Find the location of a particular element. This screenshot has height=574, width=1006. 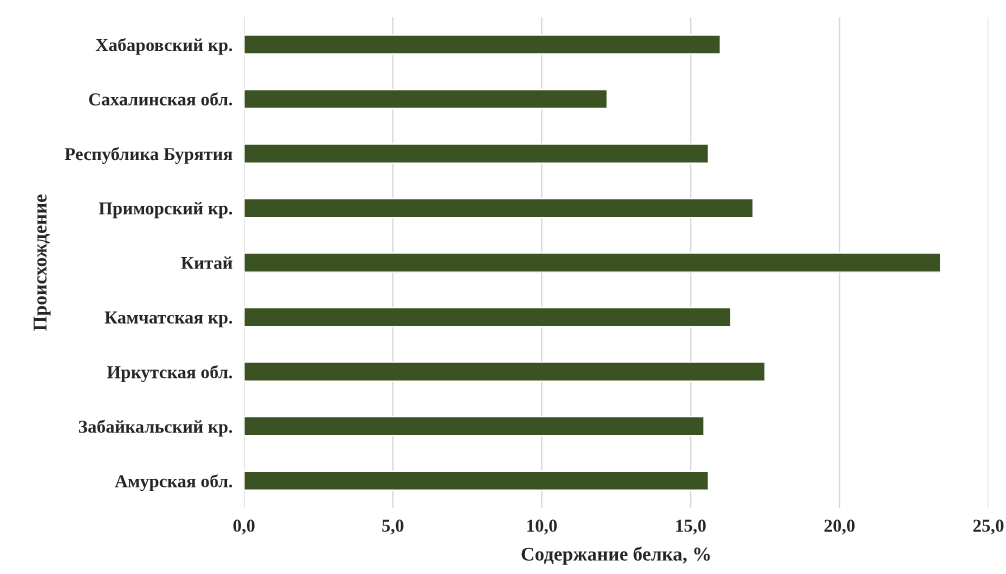

y-tick-label: Амурская обл. is located at coordinates (173, 483).